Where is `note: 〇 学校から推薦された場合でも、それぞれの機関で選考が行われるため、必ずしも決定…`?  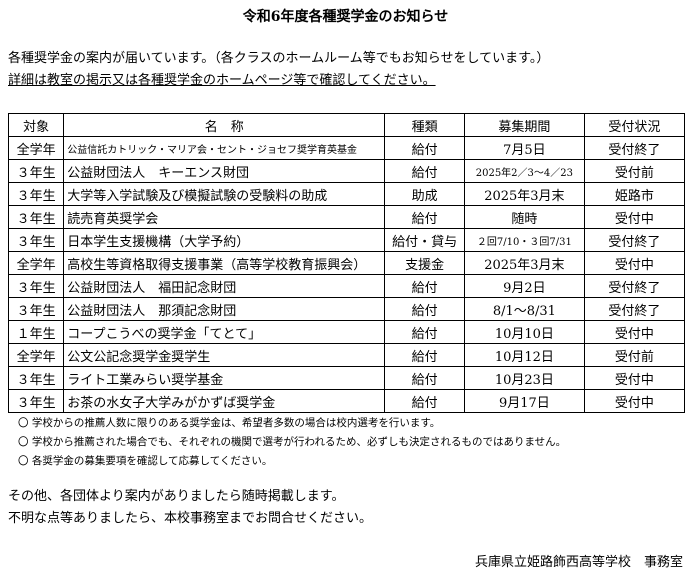
note: 〇 学校から推薦された場合でも、それぞれの機関で選考が行われるため、必ずしも決定… is located at coordinates (292, 442).